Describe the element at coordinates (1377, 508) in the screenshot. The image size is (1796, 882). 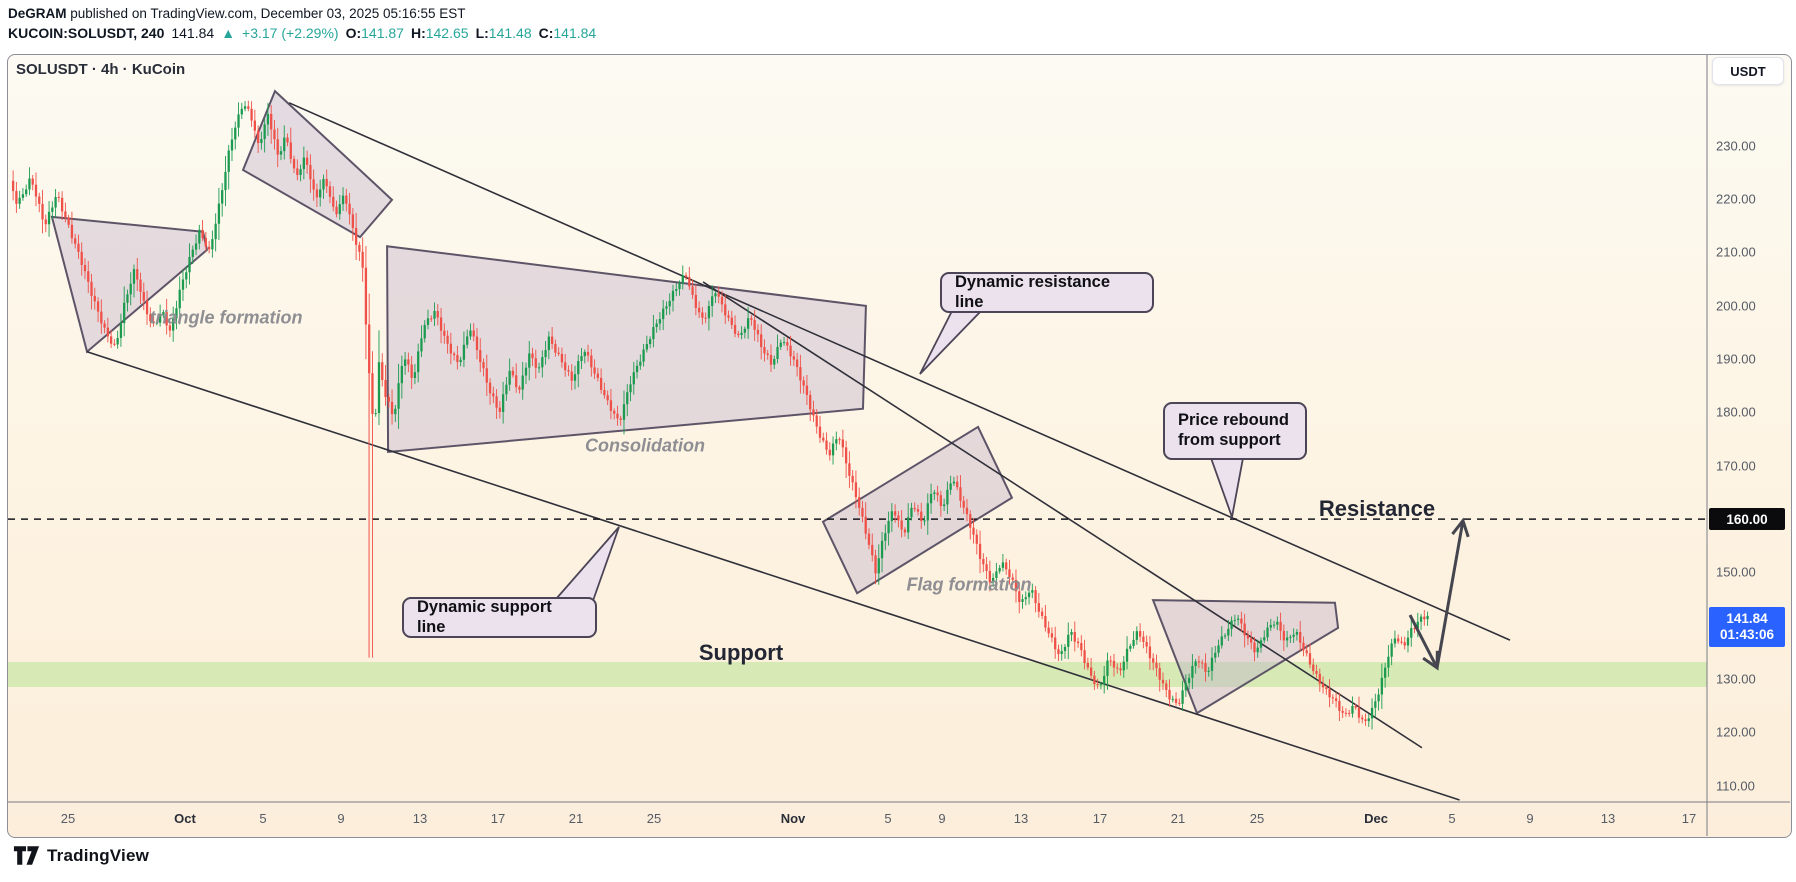
I see `resistance-label: Resistance` at that location.